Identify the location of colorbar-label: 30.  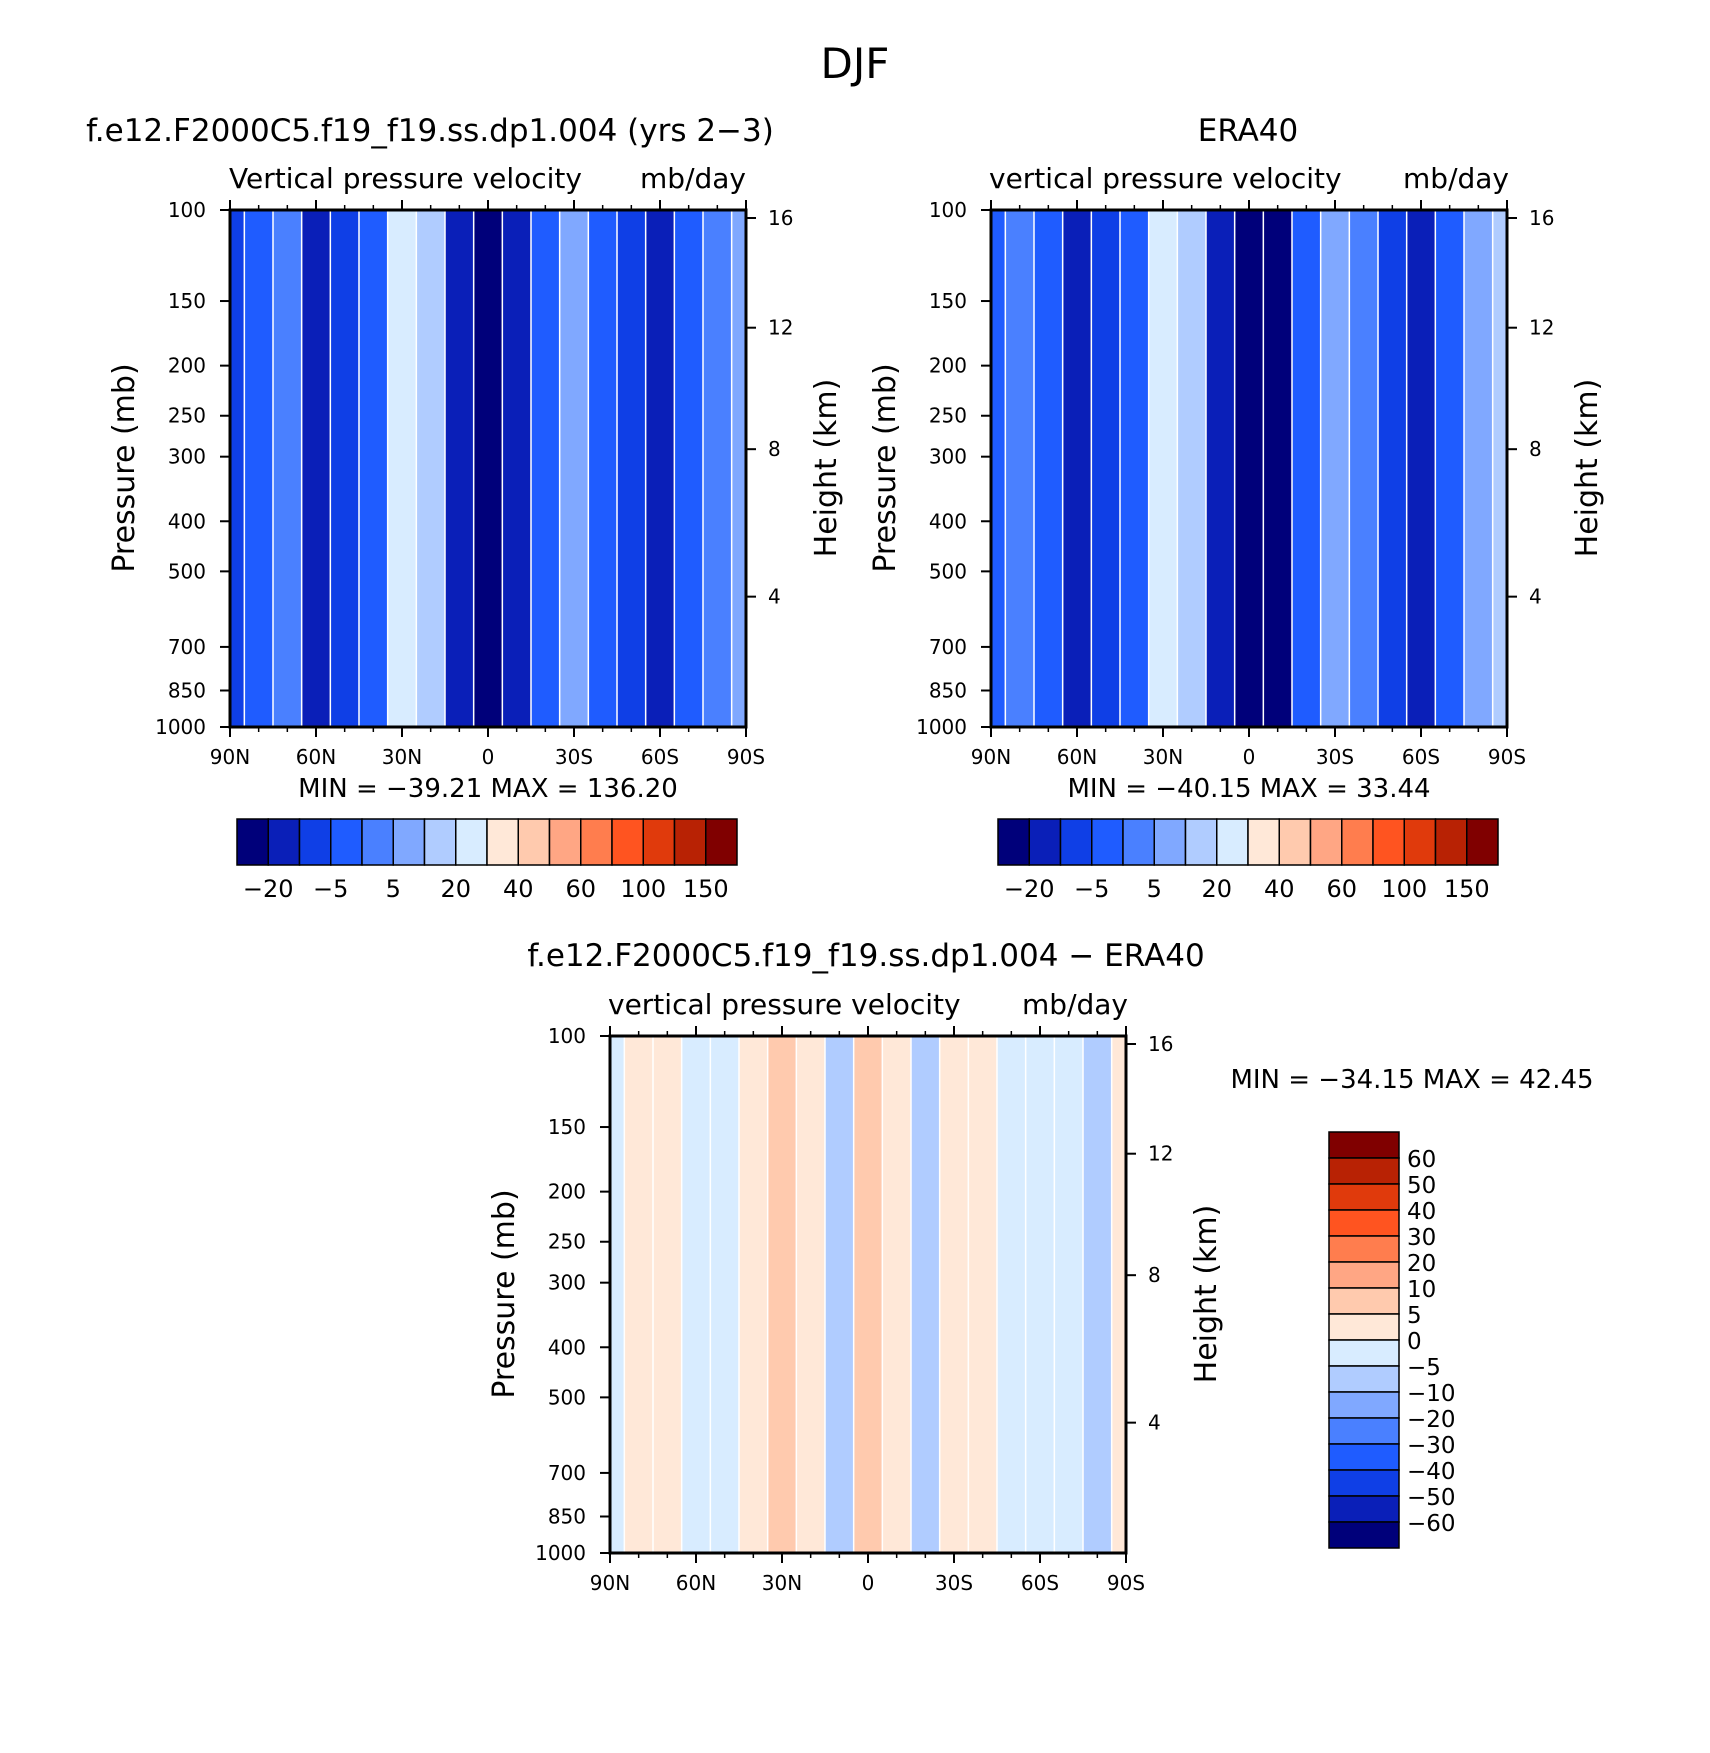
(1421, 1238).